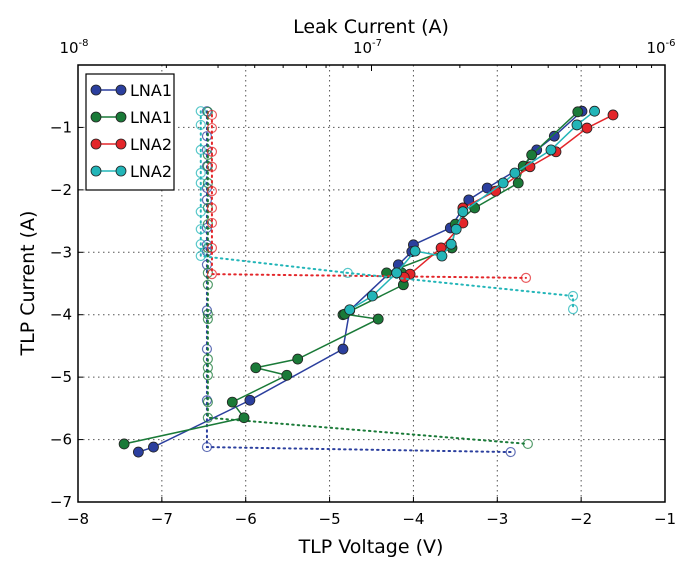  Describe the element at coordinates (61, 252) in the screenshot. I see `y-tick-label: −3` at that location.